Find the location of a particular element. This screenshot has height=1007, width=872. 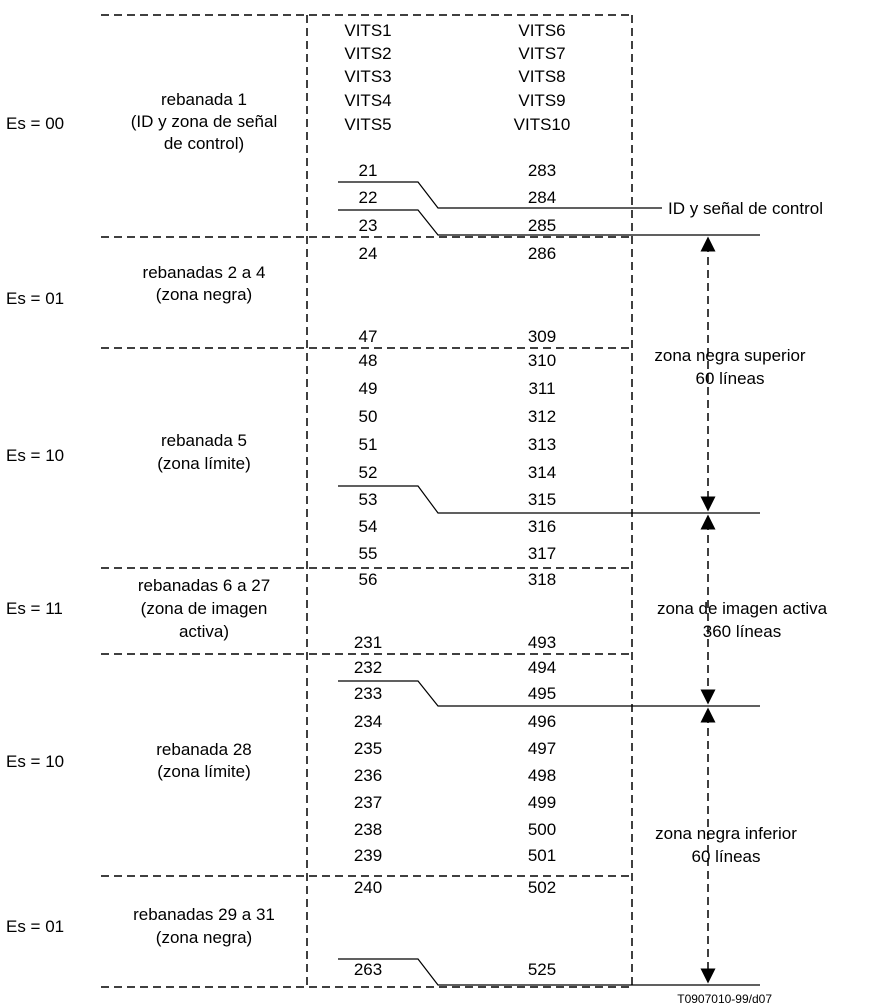

upper-black-annotation-line-1: zona negra superior is located at coordinates (730, 355).